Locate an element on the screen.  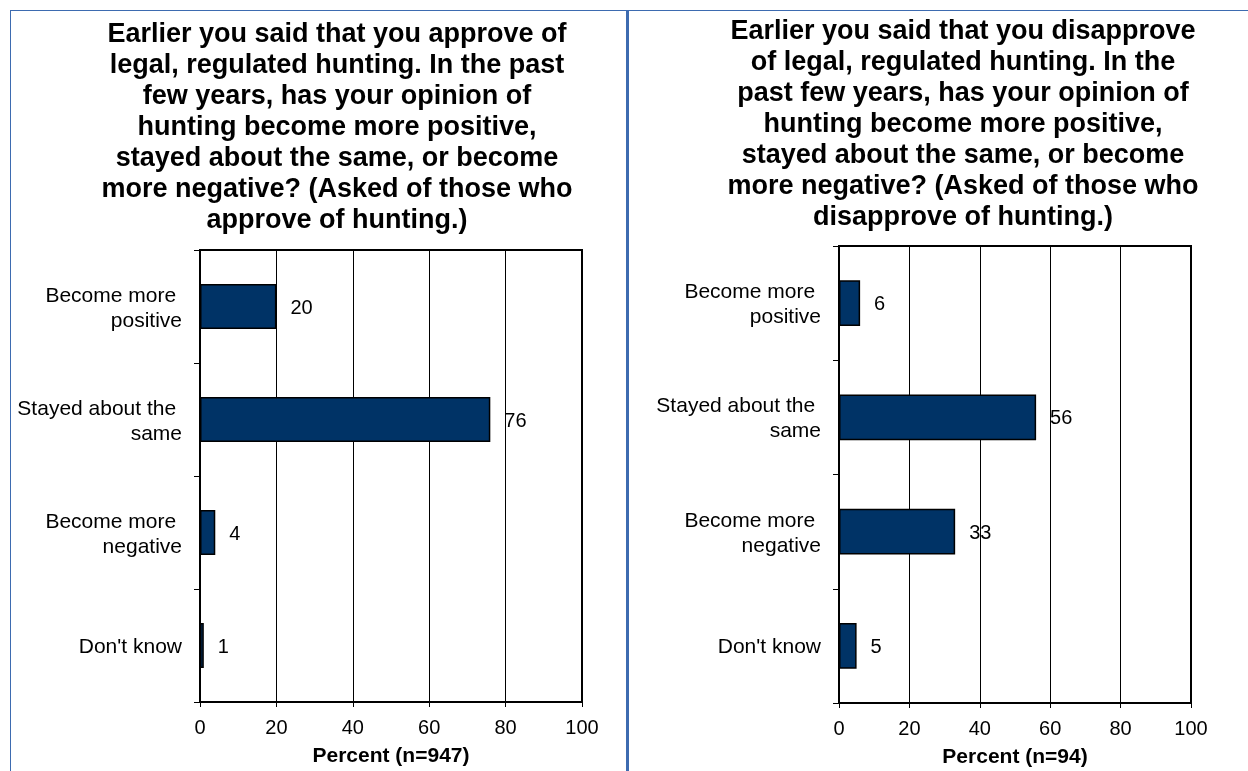
data-label: 56 is located at coordinates (1061, 417).